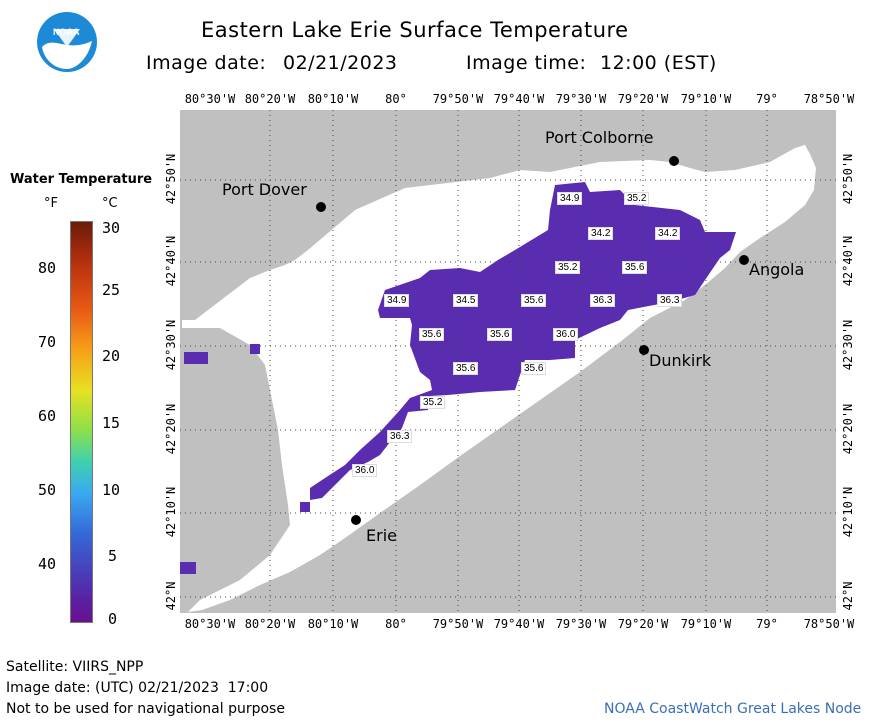  I want to click on legend-f-tick: 60, so click(47, 416).